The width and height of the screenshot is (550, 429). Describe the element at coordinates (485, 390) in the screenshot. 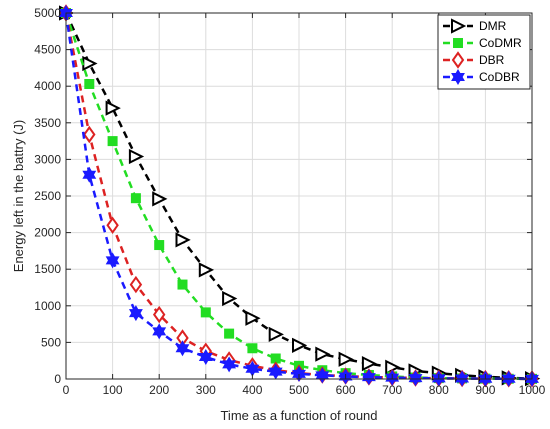

I see `x-tick-label: 900` at that location.